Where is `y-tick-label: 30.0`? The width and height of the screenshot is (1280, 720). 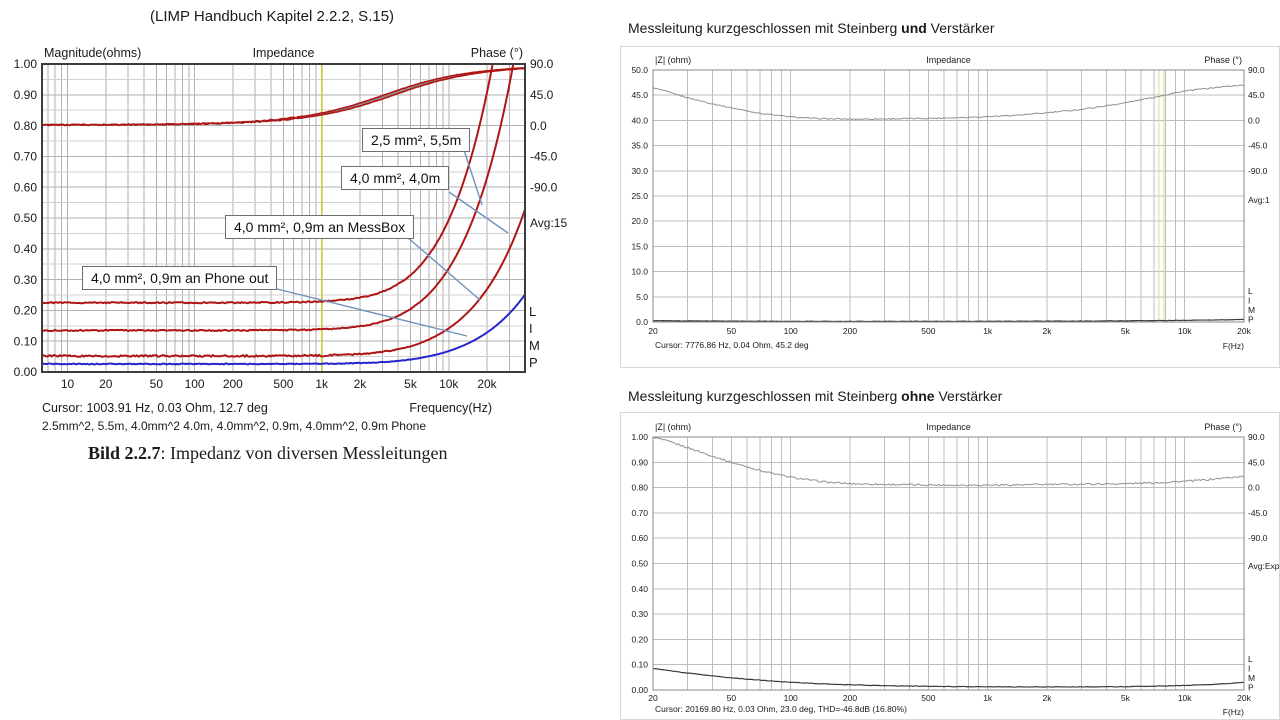
y-tick-label: 30.0 is located at coordinates (639, 171).